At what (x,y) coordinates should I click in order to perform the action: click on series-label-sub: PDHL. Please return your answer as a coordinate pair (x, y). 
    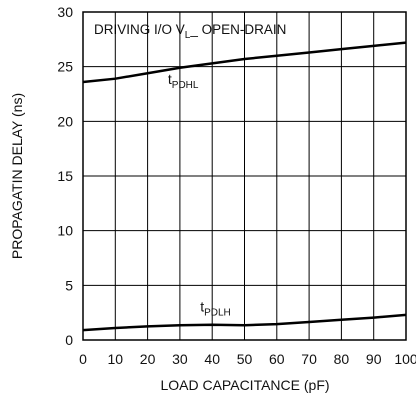
    Looking at the image, I should click on (185, 85).